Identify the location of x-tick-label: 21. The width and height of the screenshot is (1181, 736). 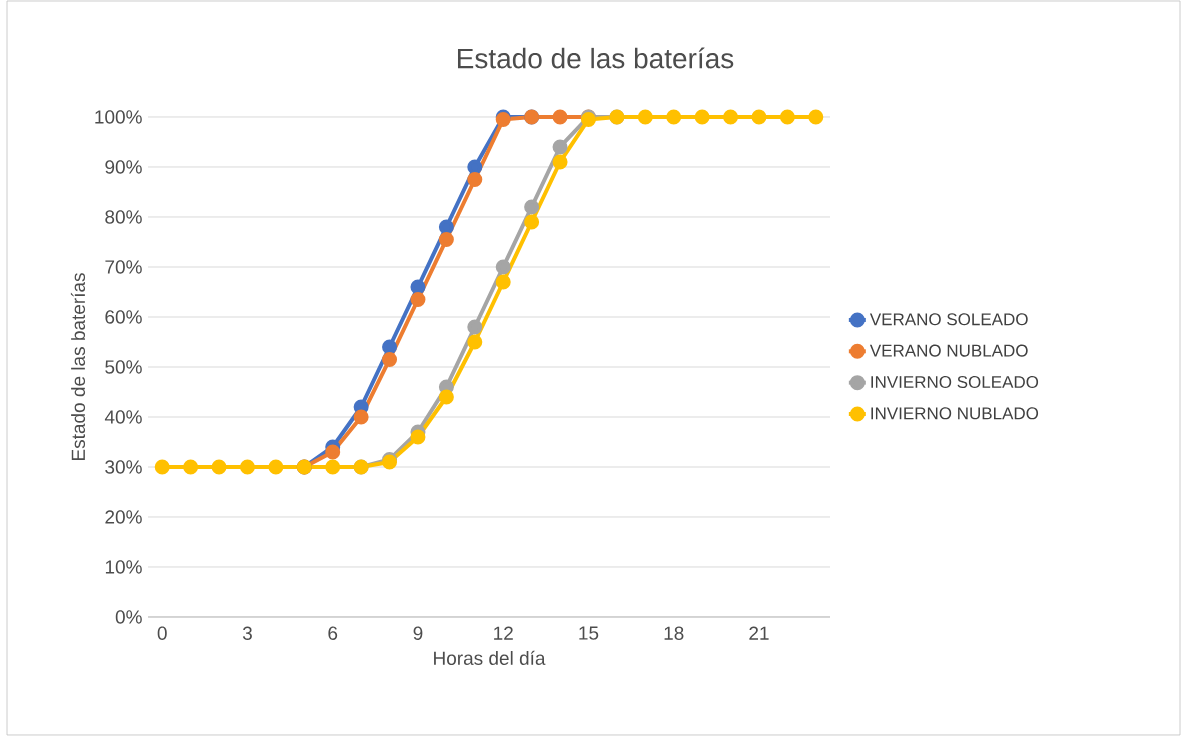
(759, 633).